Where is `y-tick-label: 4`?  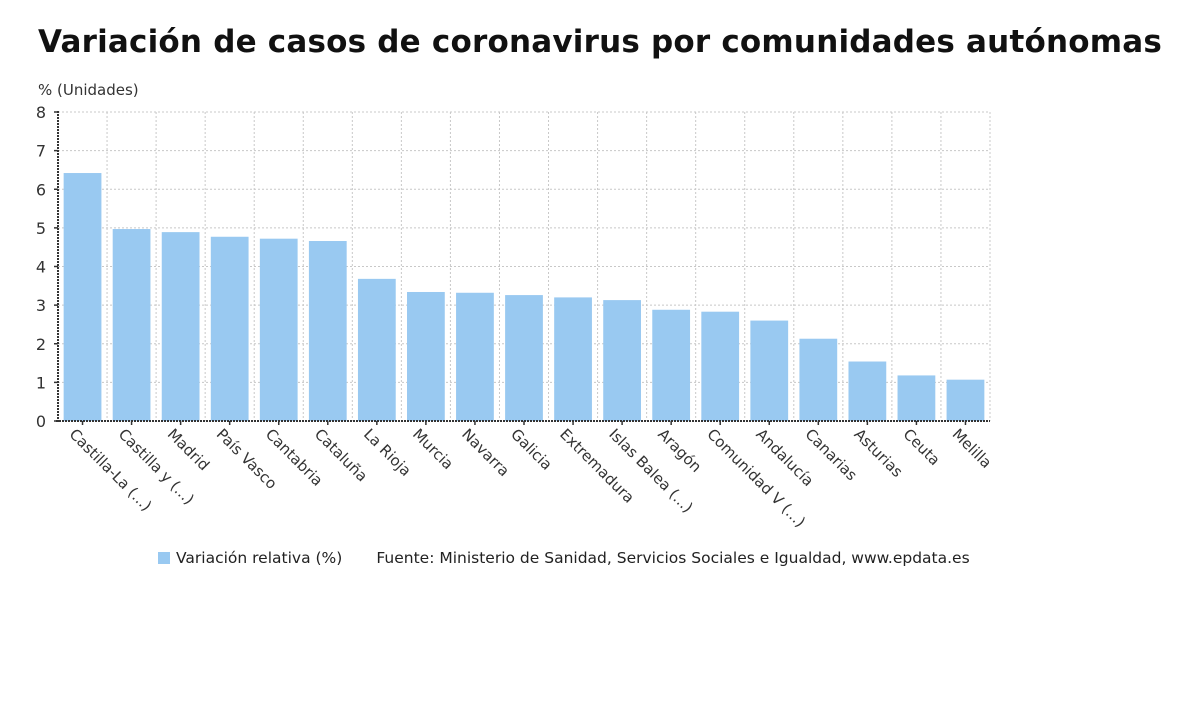
y-tick-label: 4 is located at coordinates (41, 267).